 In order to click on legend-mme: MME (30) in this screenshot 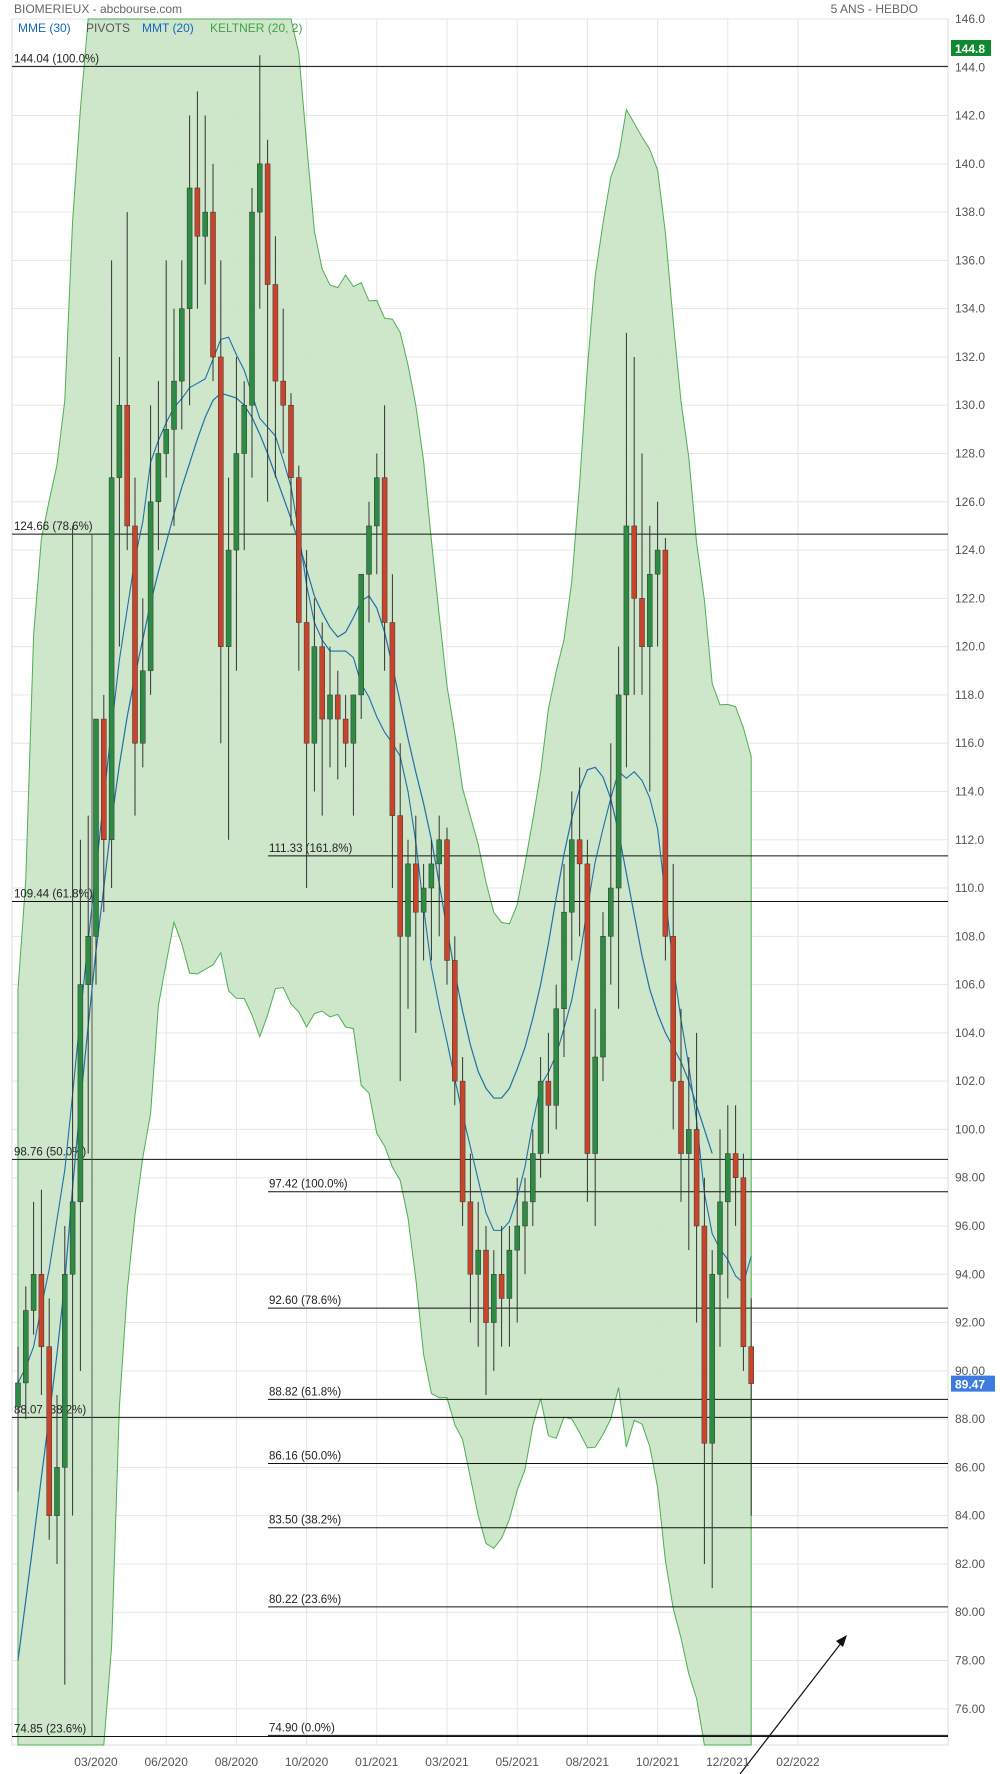, I will do `click(44, 28)`.